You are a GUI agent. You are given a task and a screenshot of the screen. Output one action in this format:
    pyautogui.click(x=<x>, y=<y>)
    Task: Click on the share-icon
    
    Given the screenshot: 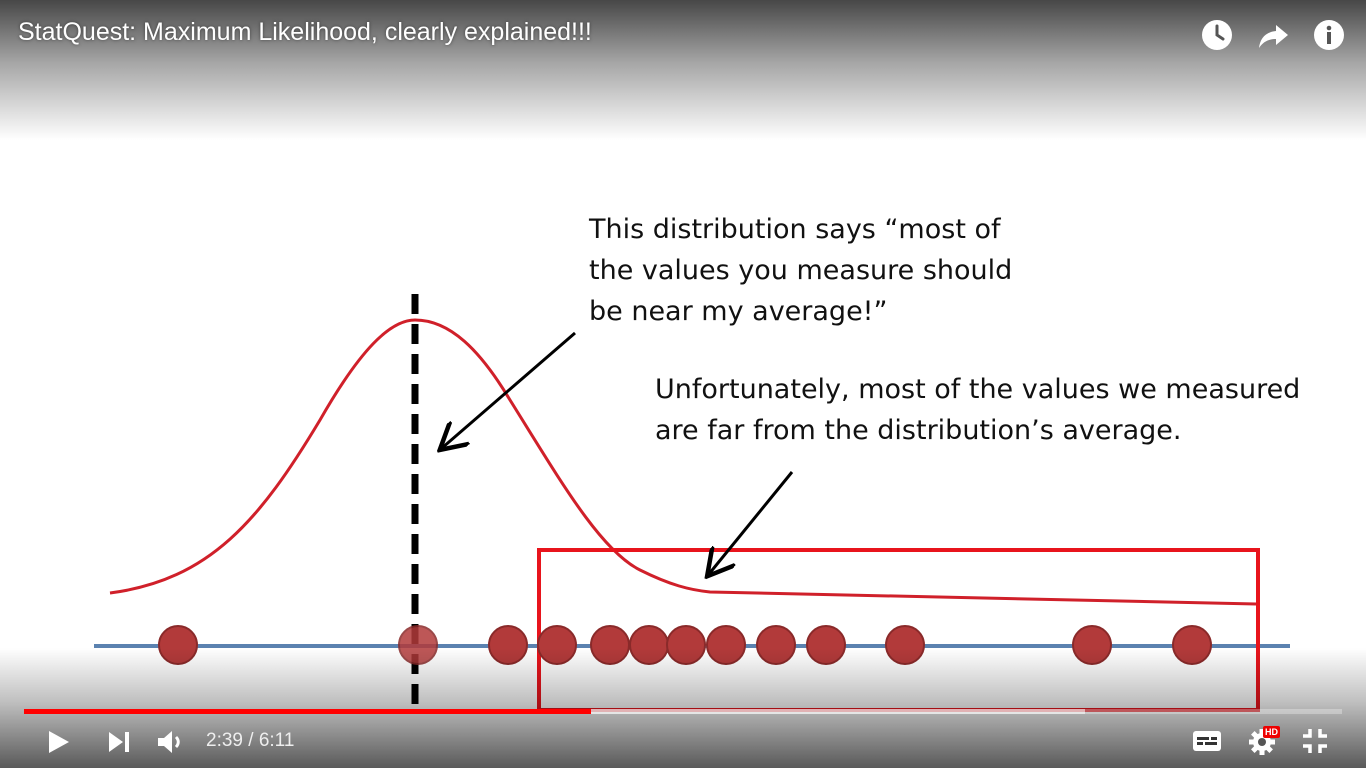 What is the action you would take?
    pyautogui.click(x=1273, y=35)
    